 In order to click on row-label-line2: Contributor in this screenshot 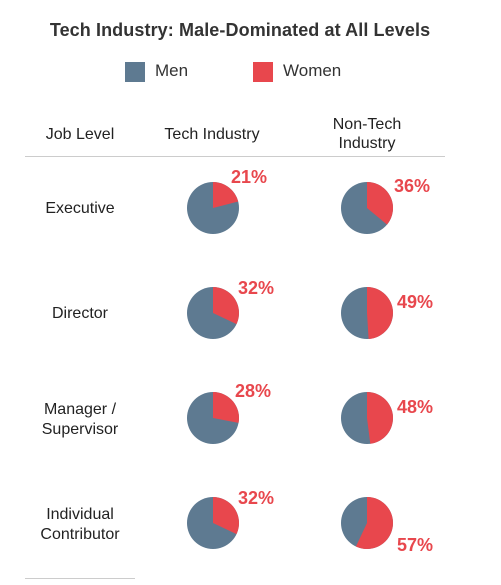, I will do `click(80, 534)`.